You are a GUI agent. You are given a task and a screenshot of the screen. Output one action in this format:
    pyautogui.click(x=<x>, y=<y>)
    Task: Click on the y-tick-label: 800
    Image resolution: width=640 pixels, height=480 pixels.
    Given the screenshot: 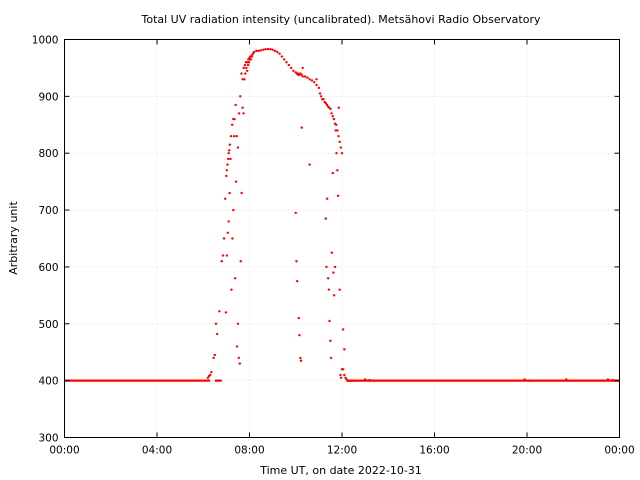 What is the action you would take?
    pyautogui.click(x=48, y=154)
    